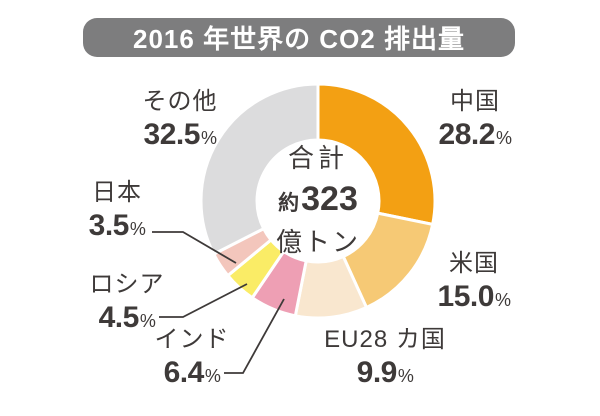  I want to click on leader-line-japan, so click(194, 247).